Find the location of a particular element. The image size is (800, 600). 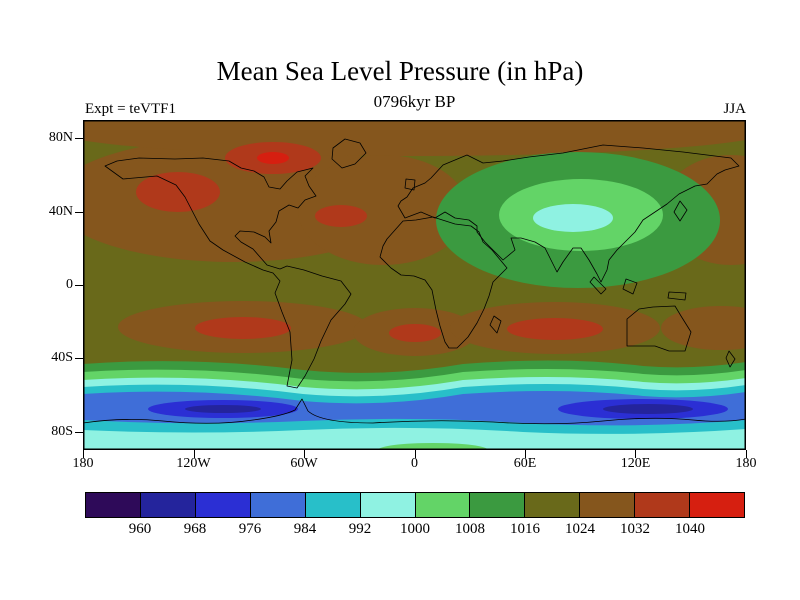

coastline-eurasia is located at coordinates (568, 213).